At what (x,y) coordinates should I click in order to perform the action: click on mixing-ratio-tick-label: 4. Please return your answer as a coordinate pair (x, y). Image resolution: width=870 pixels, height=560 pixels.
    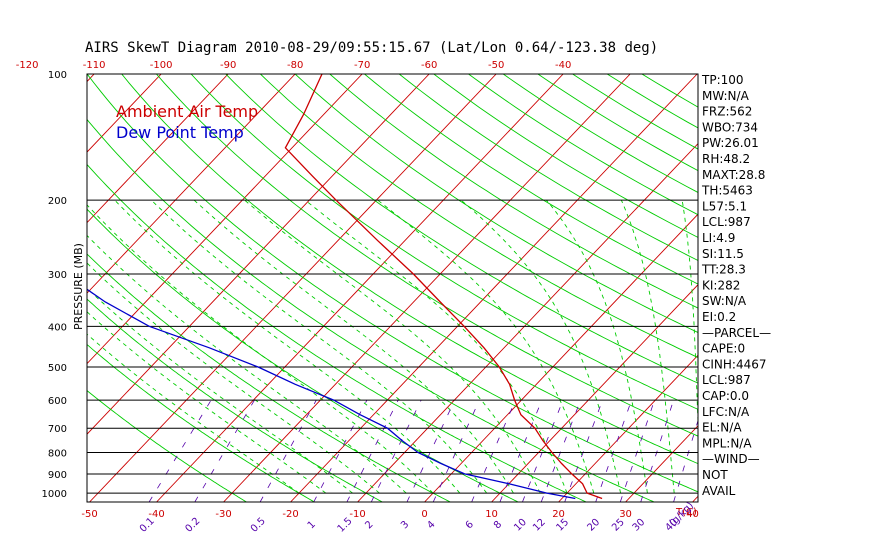
    Looking at the image, I should click on (431, 525).